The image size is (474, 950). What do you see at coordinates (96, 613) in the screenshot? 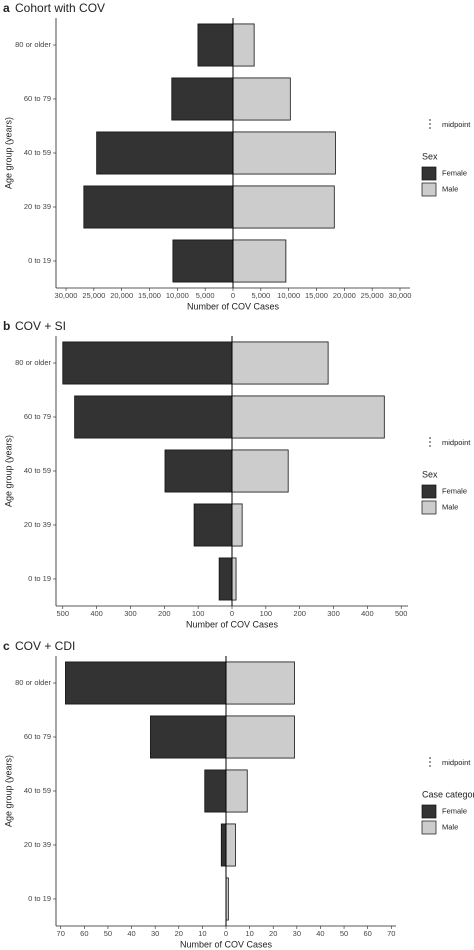
I see `x-tick-label: 400` at bounding box center [96, 613].